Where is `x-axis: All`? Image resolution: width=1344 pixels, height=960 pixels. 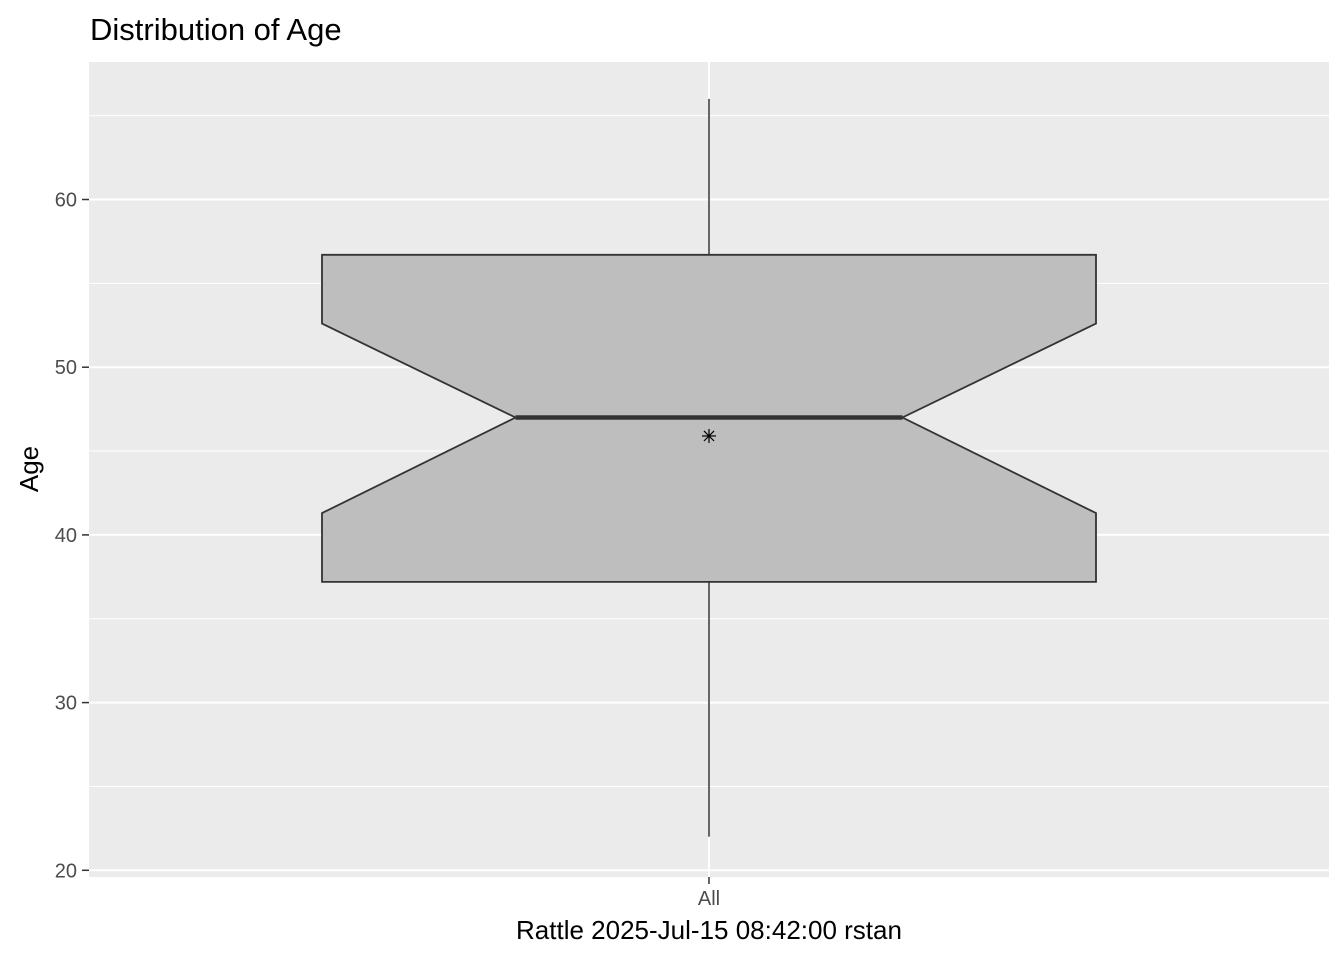
x-axis: All is located at coordinates (709, 893).